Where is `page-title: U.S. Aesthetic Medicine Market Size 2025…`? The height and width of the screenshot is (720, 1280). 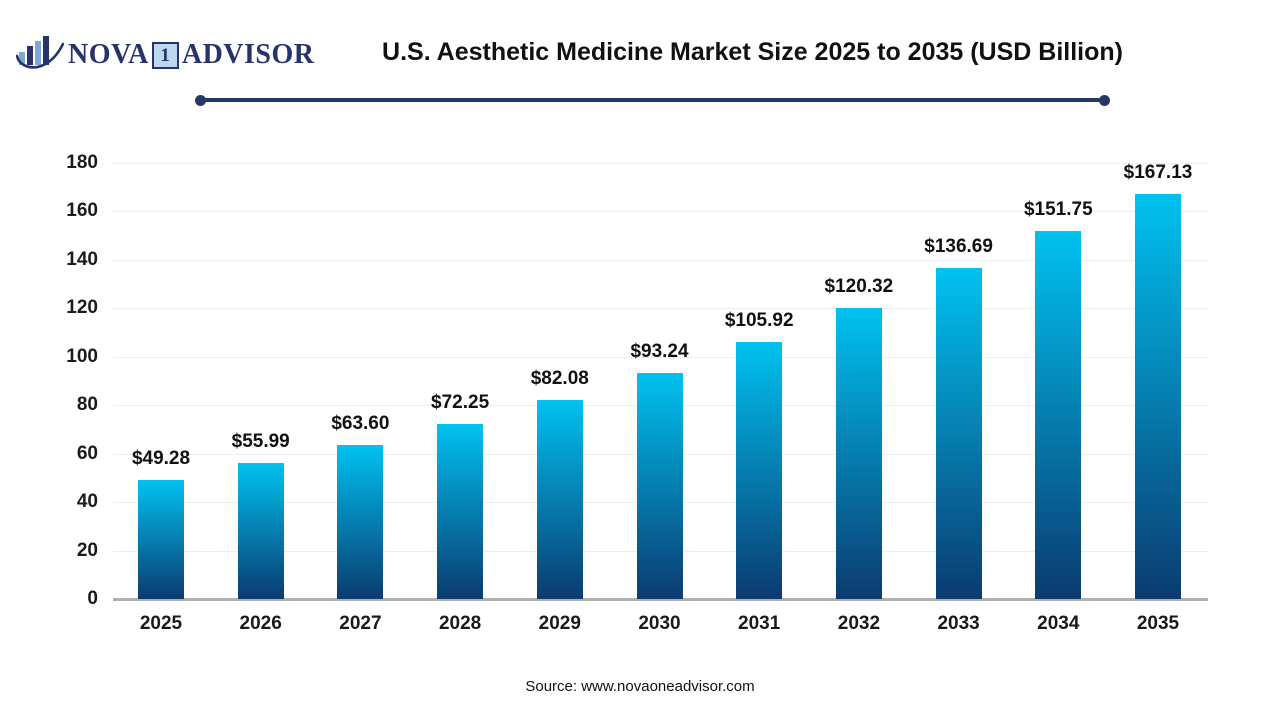
page-title: U.S. Aesthetic Medicine Market Size 2025… is located at coordinates (752, 52).